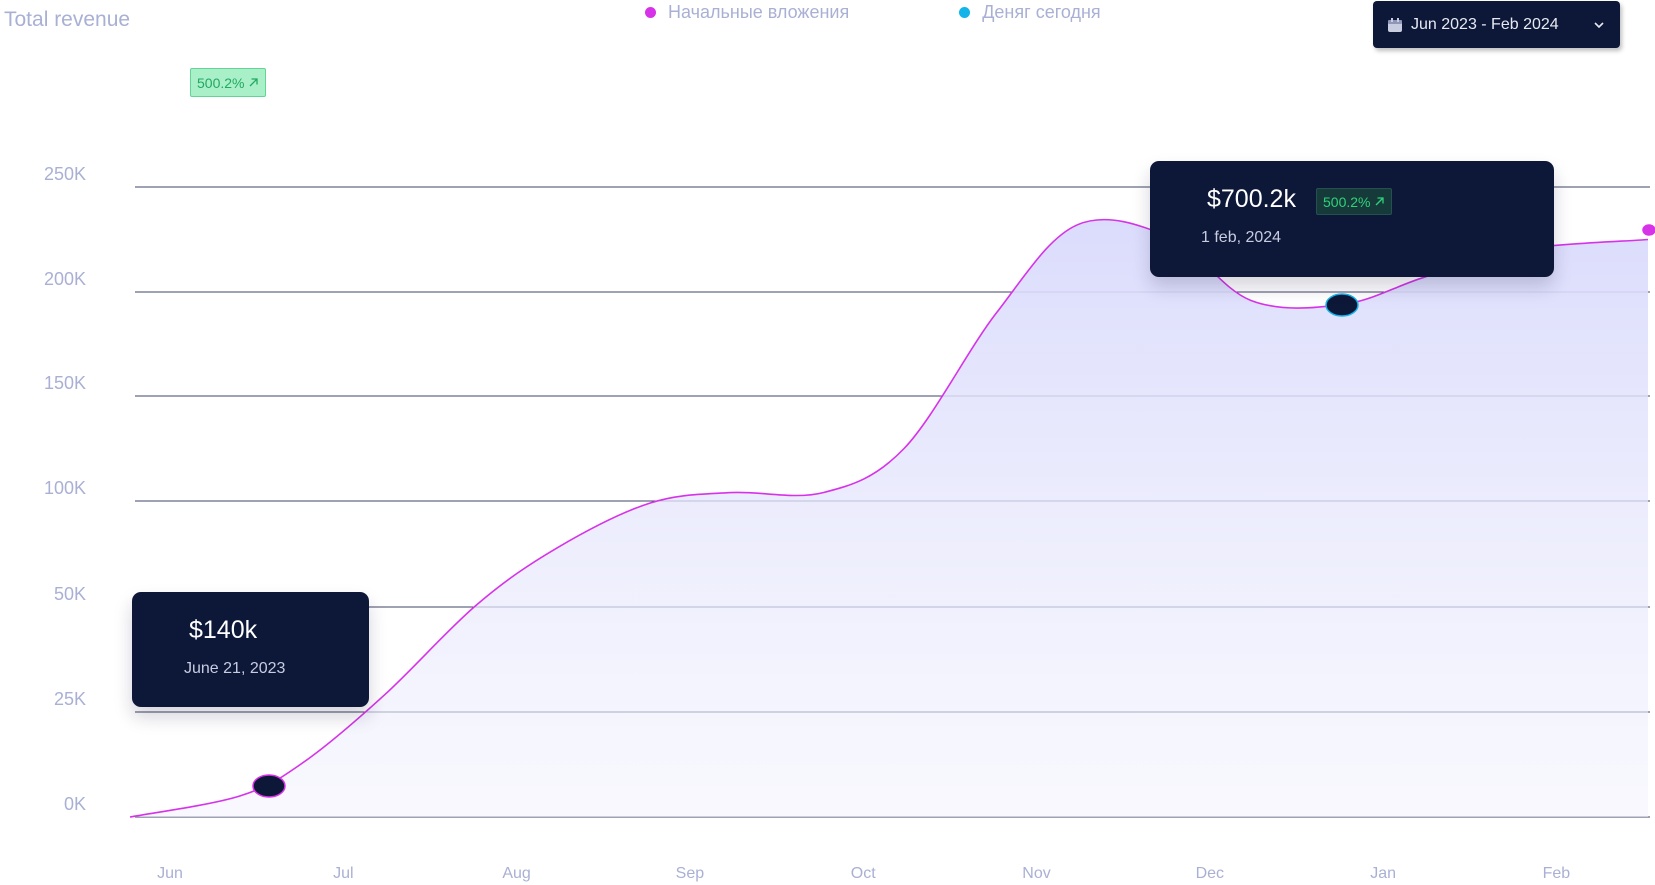 The width and height of the screenshot is (1655, 885). What do you see at coordinates (223, 630) in the screenshot?
I see `tooltip-value: $140k` at bounding box center [223, 630].